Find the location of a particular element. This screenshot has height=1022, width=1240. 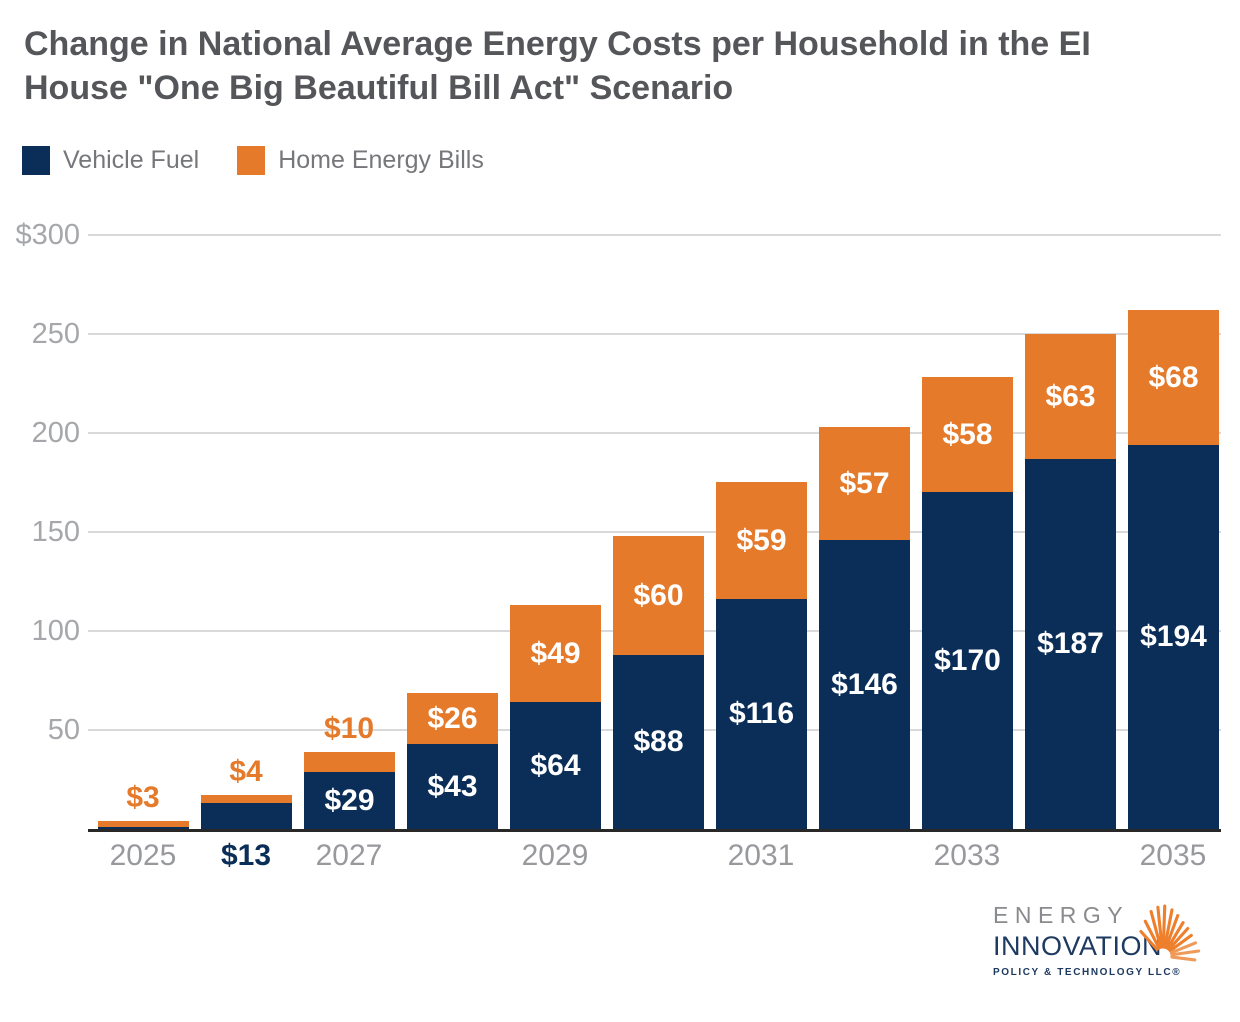

y-tick-label-250: 250 is located at coordinates (55, 334).